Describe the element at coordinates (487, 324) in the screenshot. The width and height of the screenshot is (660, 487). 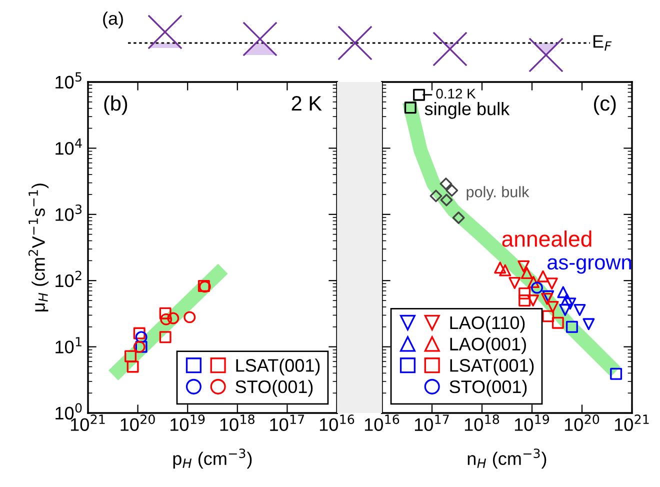
I see `legend-label: LAO(110)` at that location.